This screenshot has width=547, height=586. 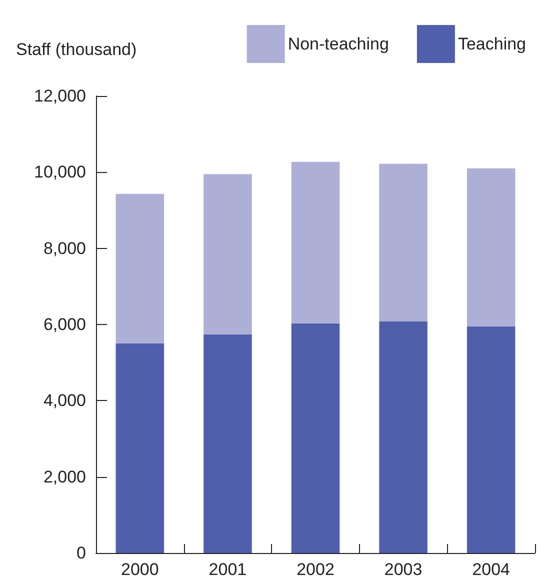 I want to click on x-tick-label: 2000, so click(x=139, y=569).